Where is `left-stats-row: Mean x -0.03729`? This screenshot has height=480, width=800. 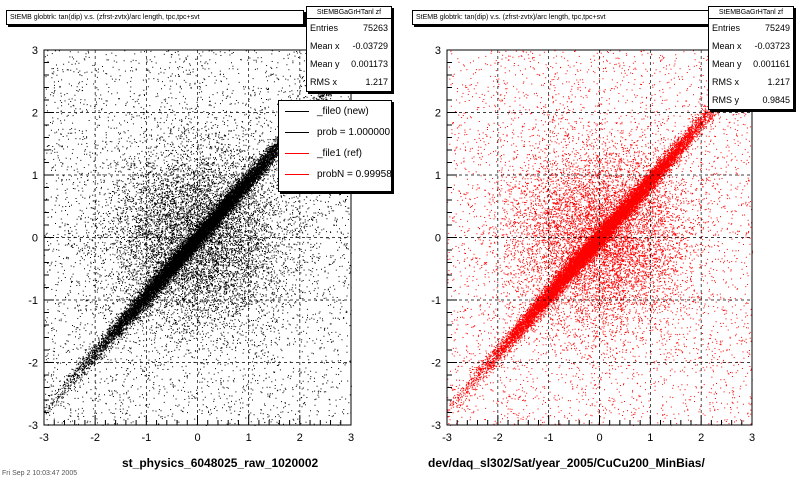 left-stats-row: Mean x -0.03729 is located at coordinates (349, 46).